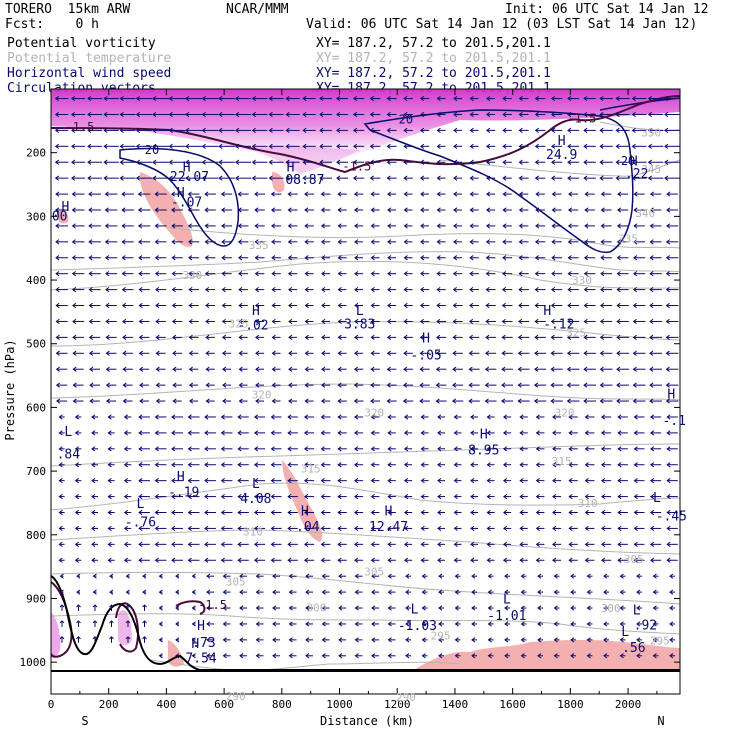 The width and height of the screenshot is (740, 740). Describe the element at coordinates (125, 628) in the screenshot. I see `pv-low-shading-mid` at that location.